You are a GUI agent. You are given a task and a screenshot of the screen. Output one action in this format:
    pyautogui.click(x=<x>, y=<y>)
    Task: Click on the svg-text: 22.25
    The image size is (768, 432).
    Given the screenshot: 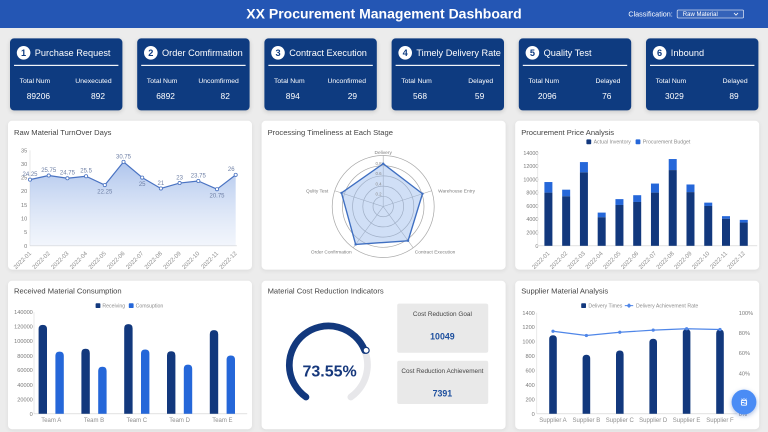 What is the action you would take?
    pyautogui.click(x=105, y=192)
    